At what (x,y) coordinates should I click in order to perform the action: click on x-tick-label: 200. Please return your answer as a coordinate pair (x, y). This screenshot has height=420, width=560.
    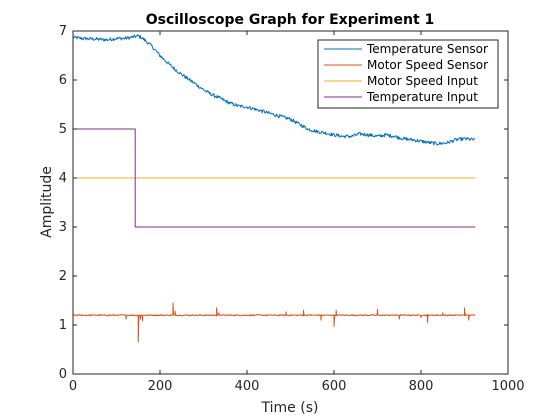
    Looking at the image, I should click on (160, 386).